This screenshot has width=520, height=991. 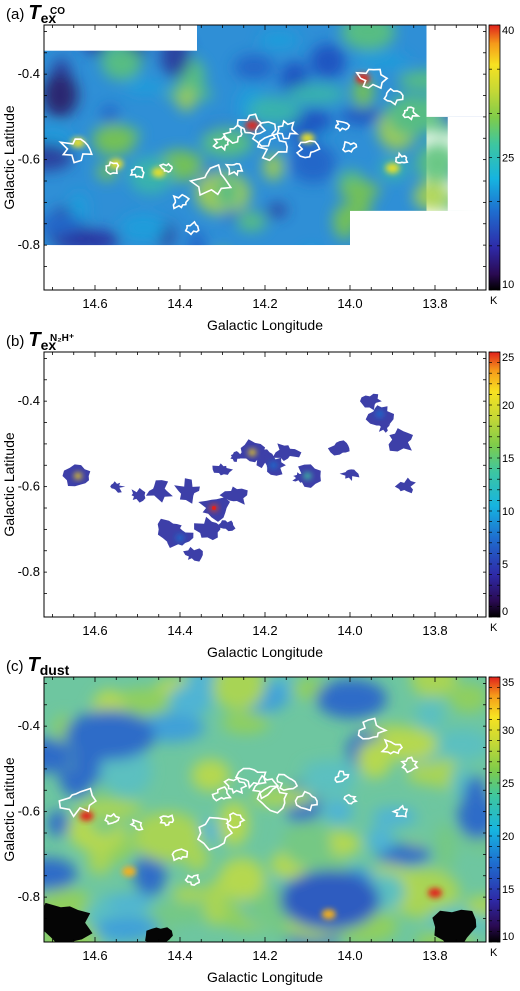 I want to click on x-tick-label: 14.6, so click(x=94, y=630).